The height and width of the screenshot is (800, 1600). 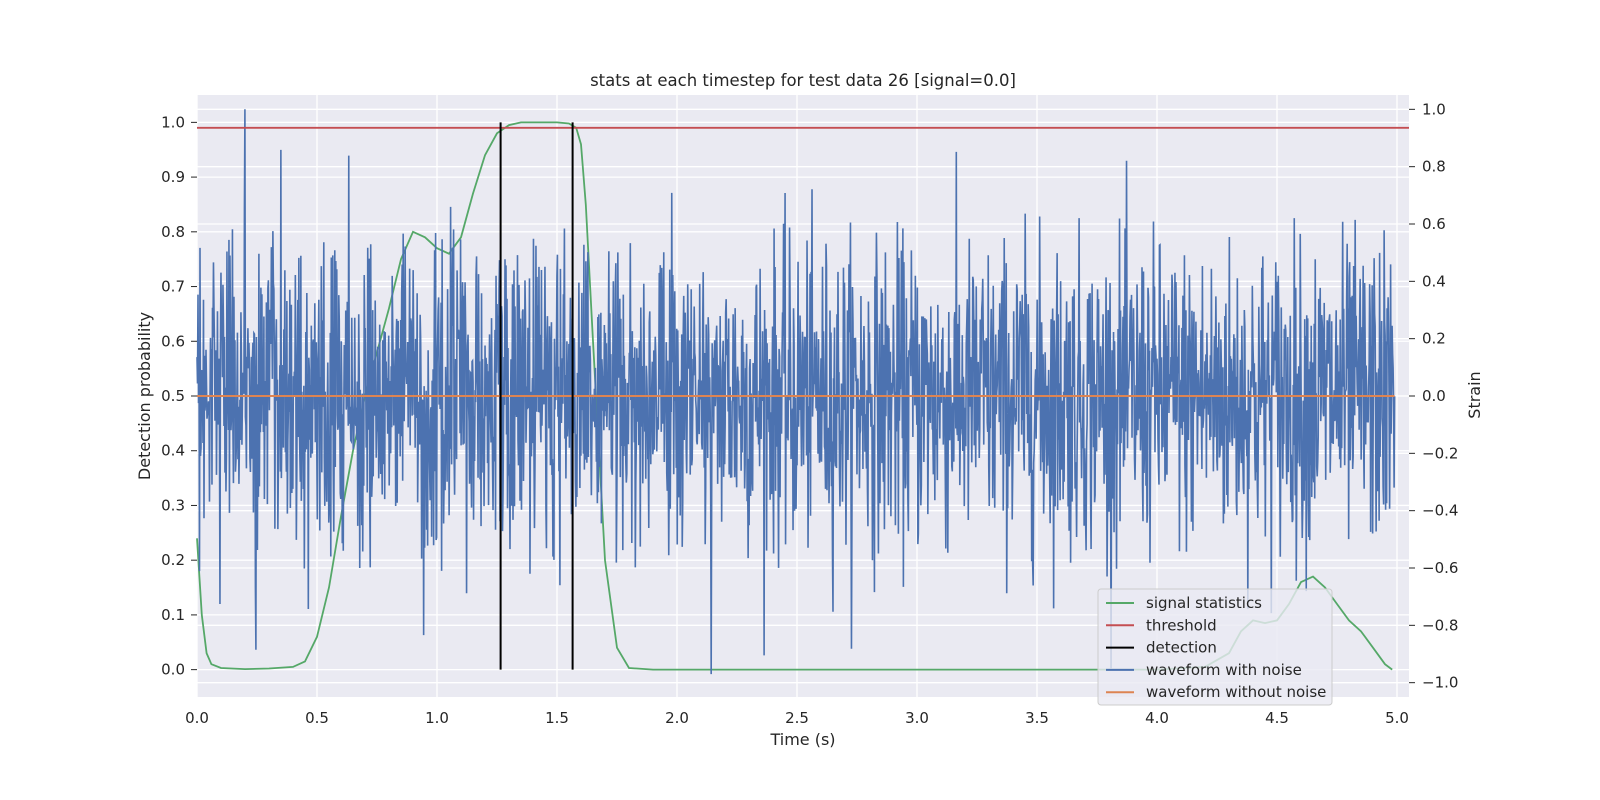 I want to click on x-tick-label: 4.0, so click(x=1157, y=718).